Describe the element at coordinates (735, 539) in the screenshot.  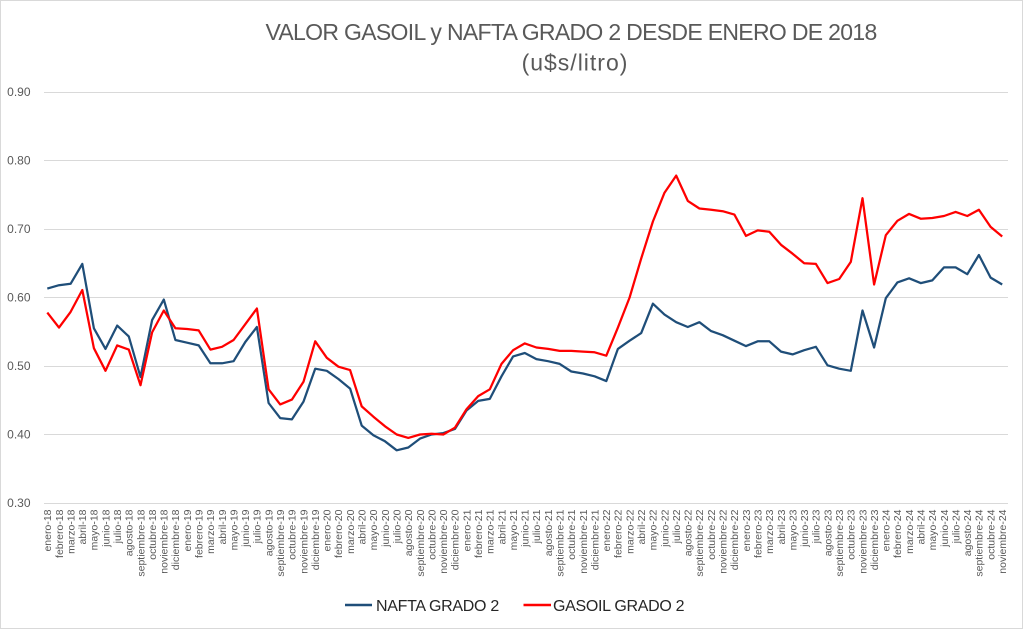
I see `svg-text: diciembre-22` at that location.